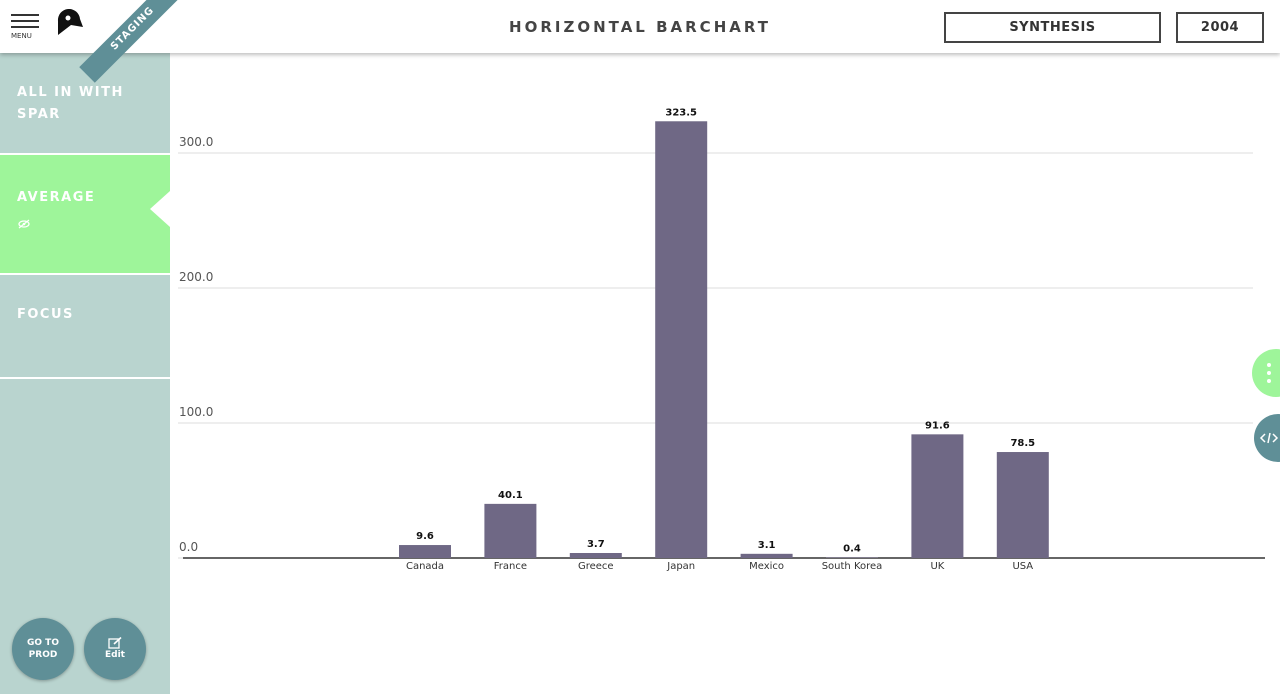 The height and width of the screenshot is (694, 1280). Describe the element at coordinates (196, 142) in the screenshot. I see `y-tick-label: 300.0` at that location.